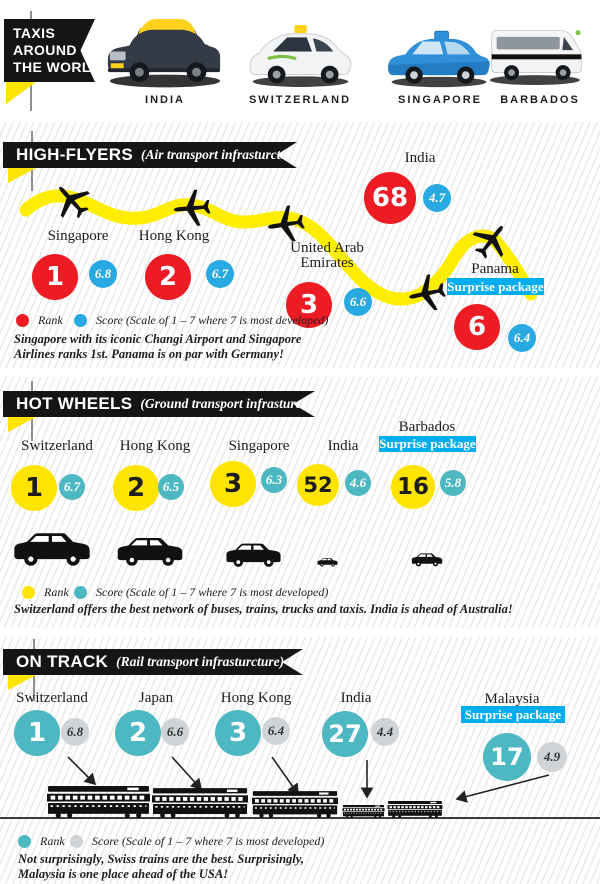 The height and width of the screenshot is (884, 600). What do you see at coordinates (439, 59) in the screenshot?
I see `singapore-taxi-illustration` at bounding box center [439, 59].